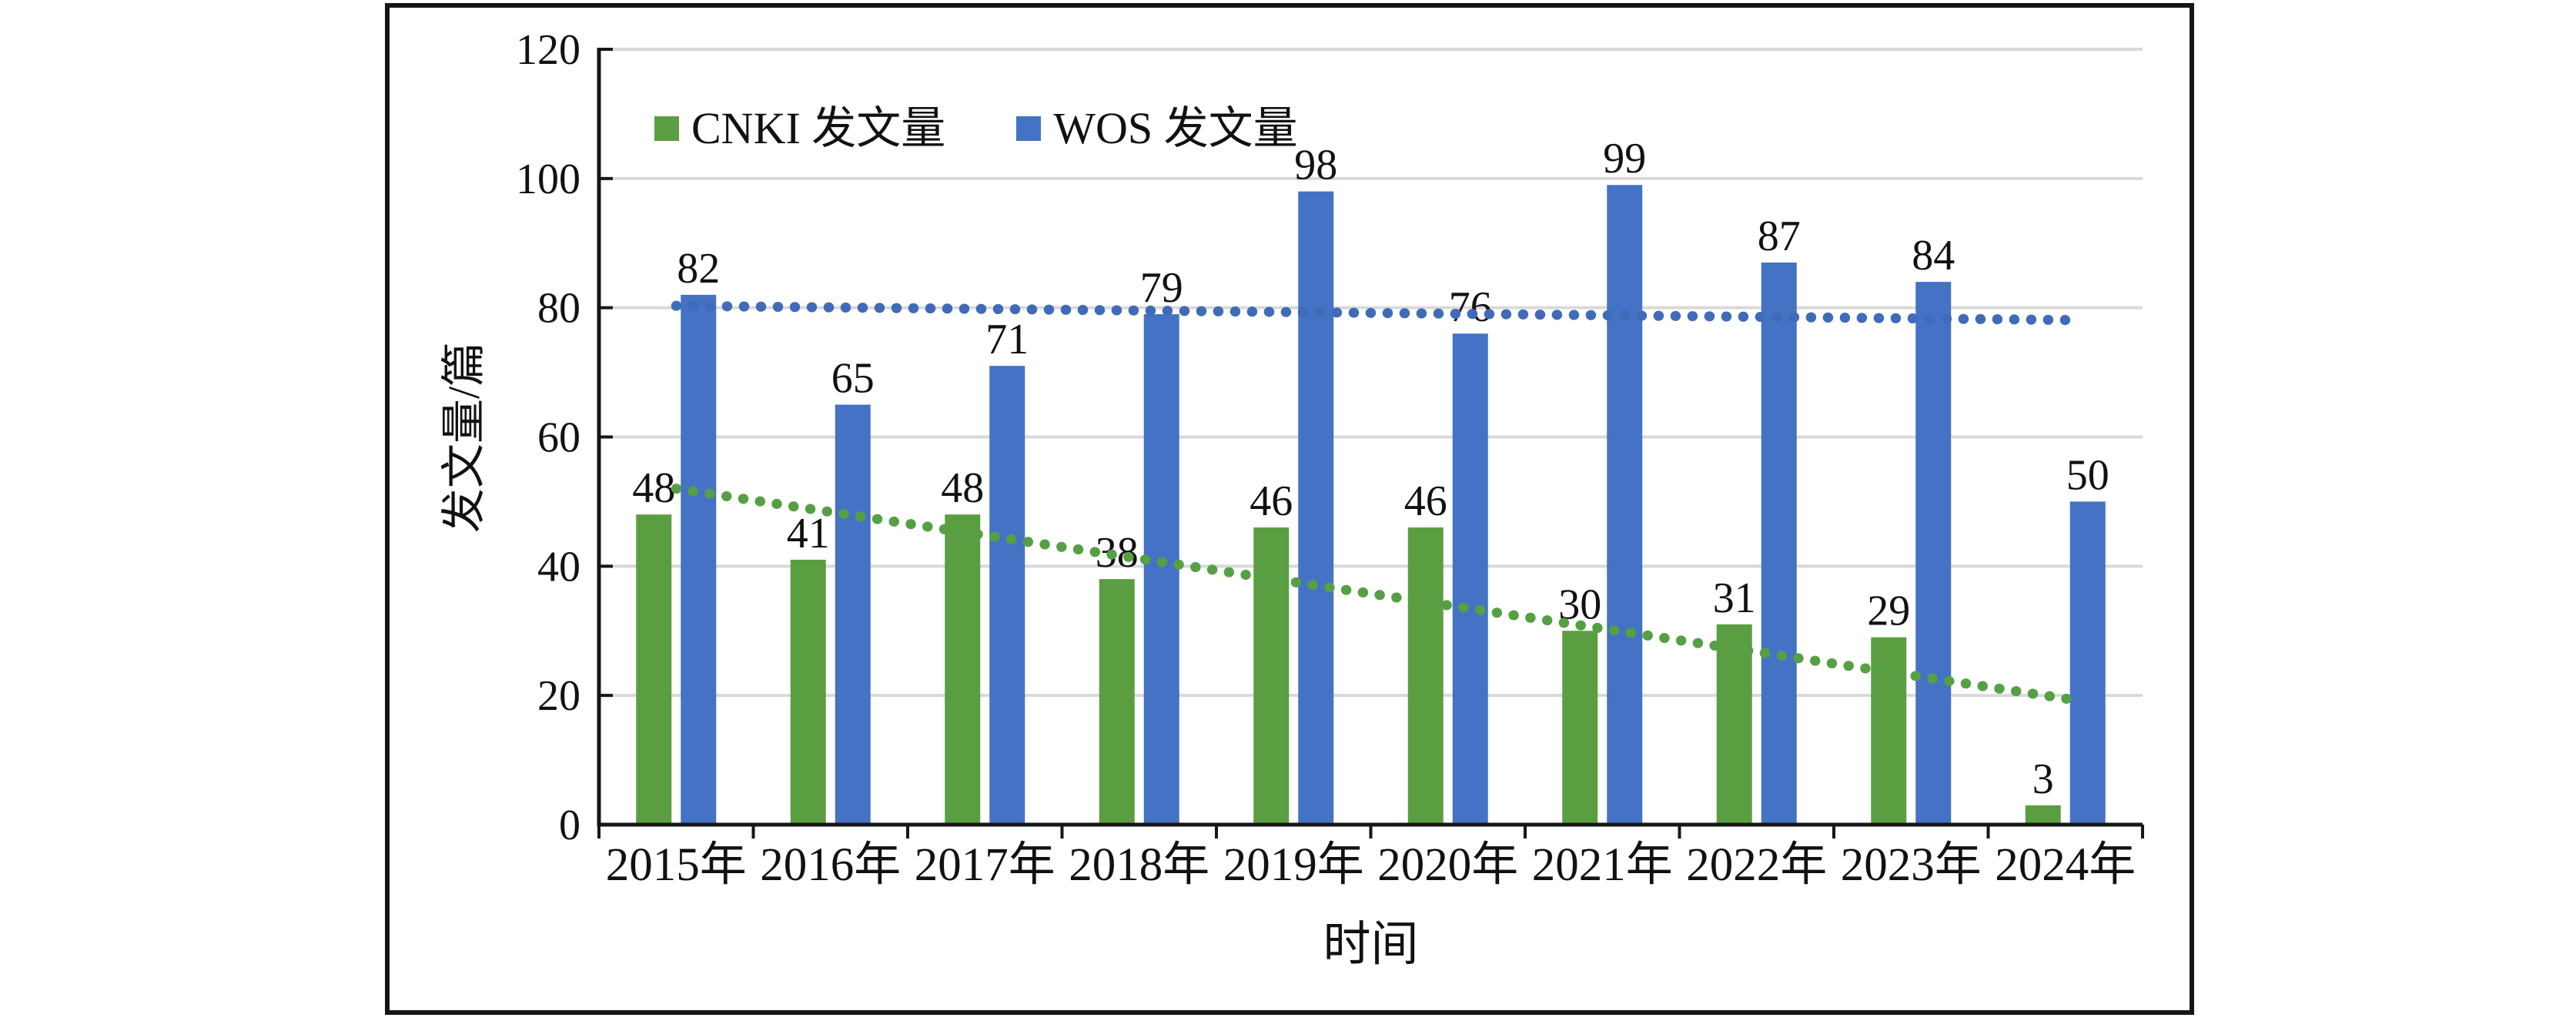 This screenshot has height=1021, width=2576. What do you see at coordinates (548, 179) in the screenshot?
I see `y-tick-label-100: 100` at bounding box center [548, 179].